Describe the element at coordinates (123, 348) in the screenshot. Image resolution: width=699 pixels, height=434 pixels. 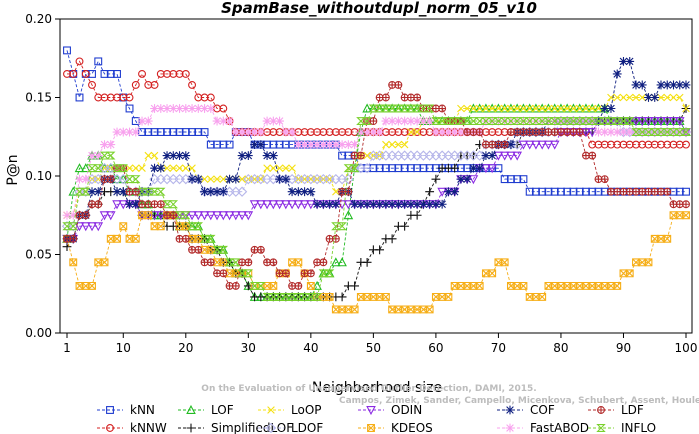
I see `x-tick-label: 10` at that location.